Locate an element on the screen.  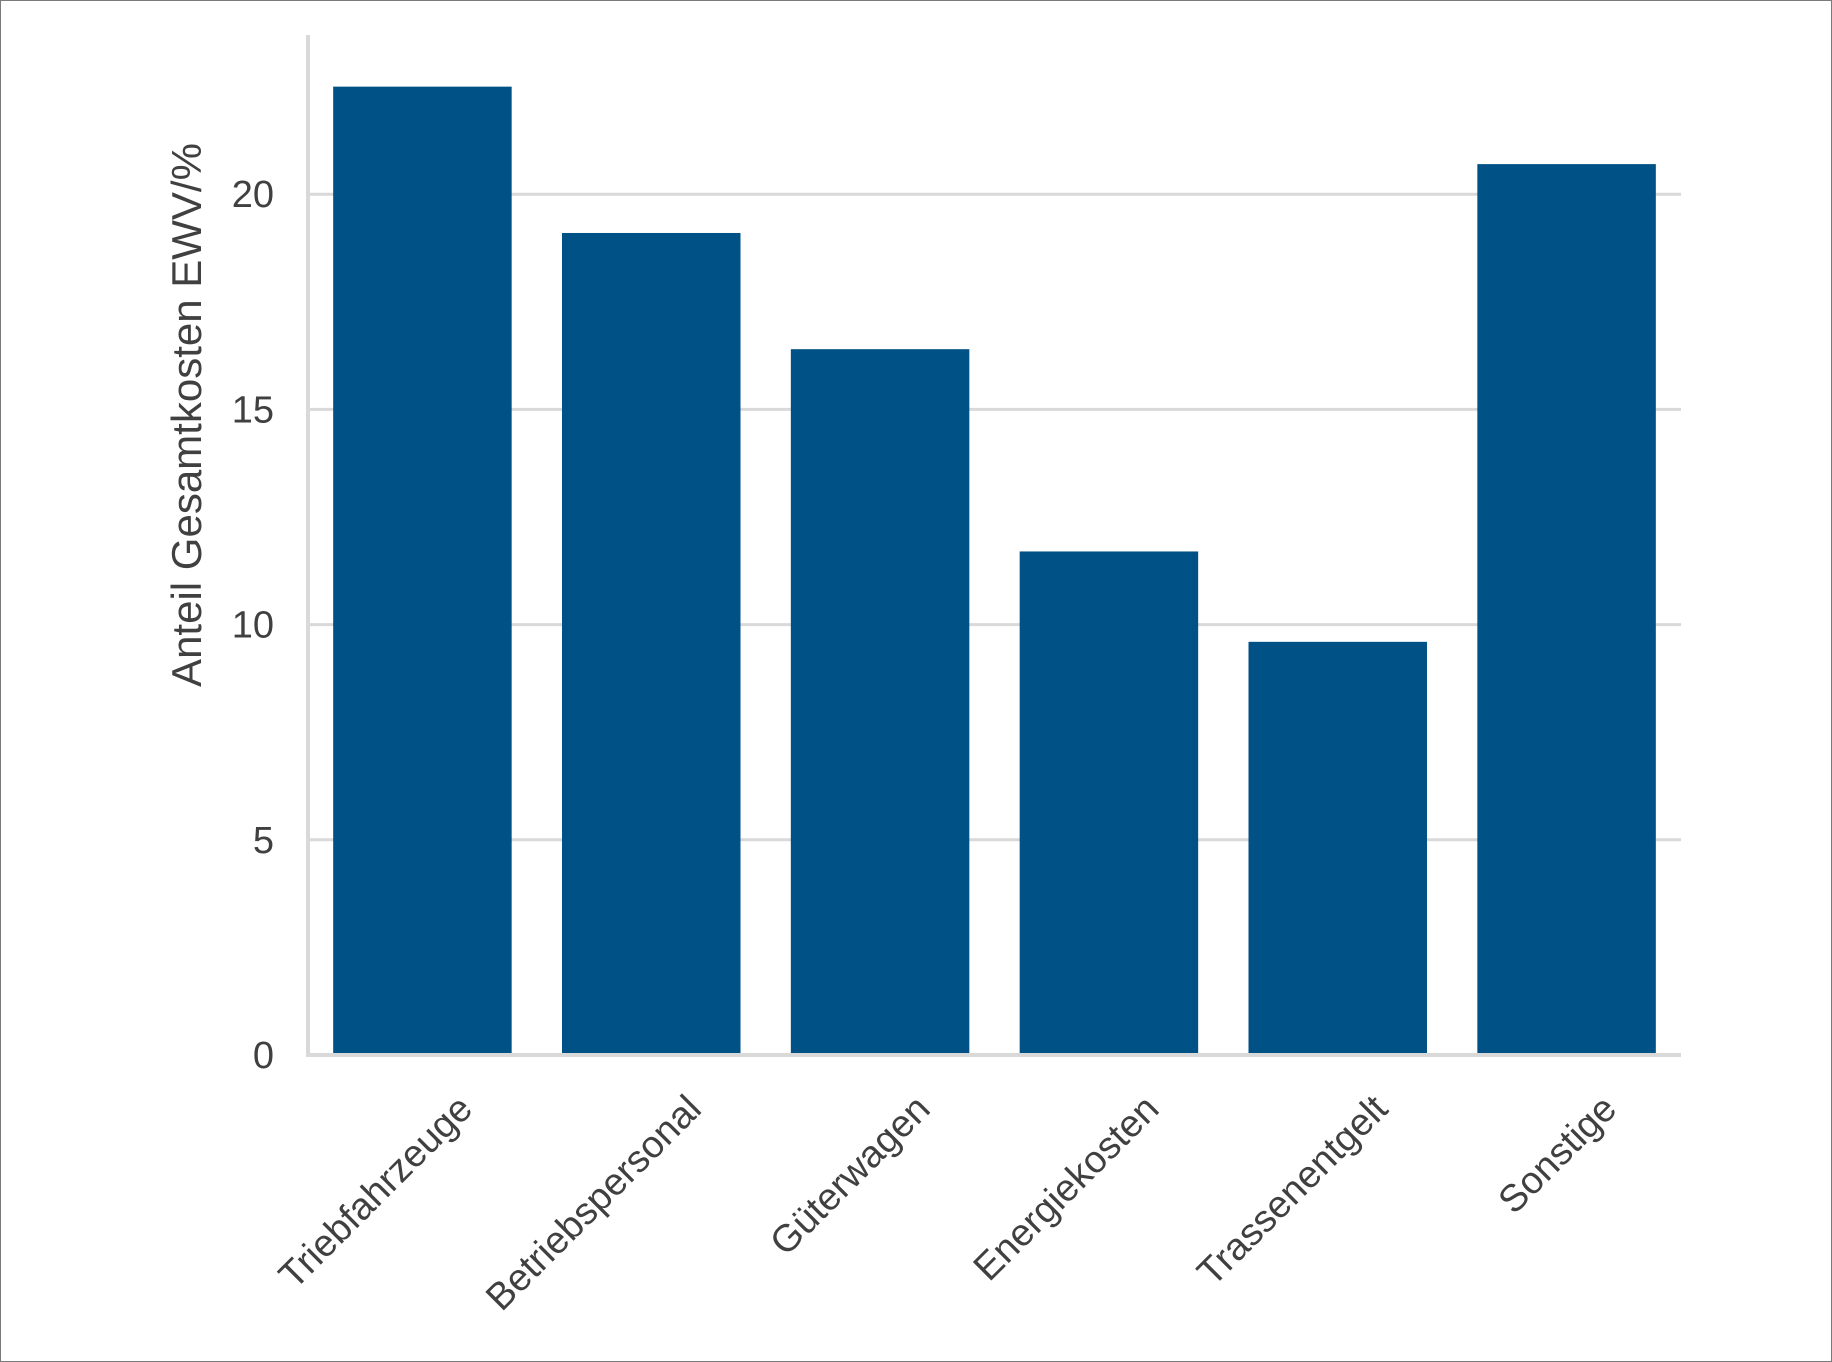
x-tick-label: Betriebspersonal is located at coordinates (593, 1203).